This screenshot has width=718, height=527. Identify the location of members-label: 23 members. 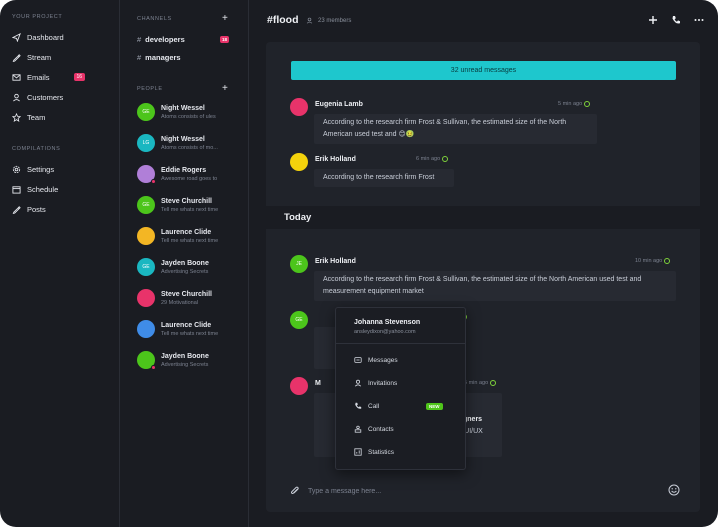
(335, 20).